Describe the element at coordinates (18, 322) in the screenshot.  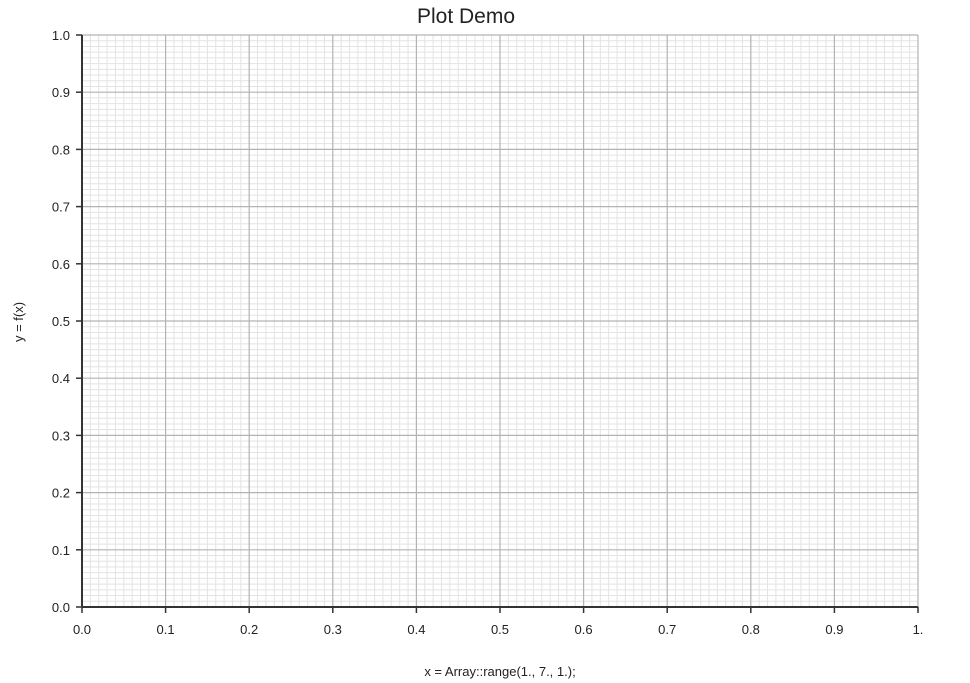
I see `y-axis-label: y = f(x)` at that location.